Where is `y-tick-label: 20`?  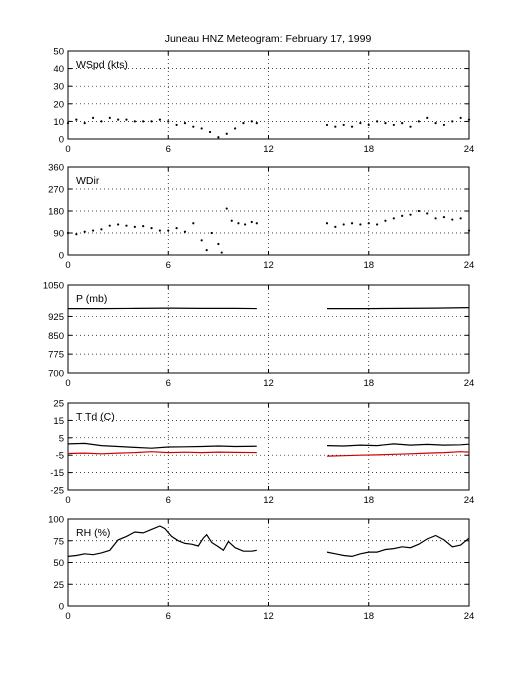
y-tick-label: 20 is located at coordinates (58, 104).